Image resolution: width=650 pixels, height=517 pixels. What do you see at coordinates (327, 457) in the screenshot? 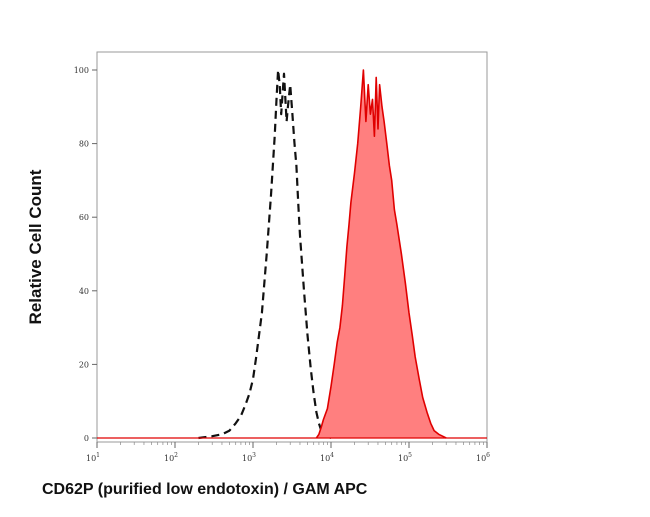
I see `x-tick-label-3: 10⁴` at bounding box center [327, 457].